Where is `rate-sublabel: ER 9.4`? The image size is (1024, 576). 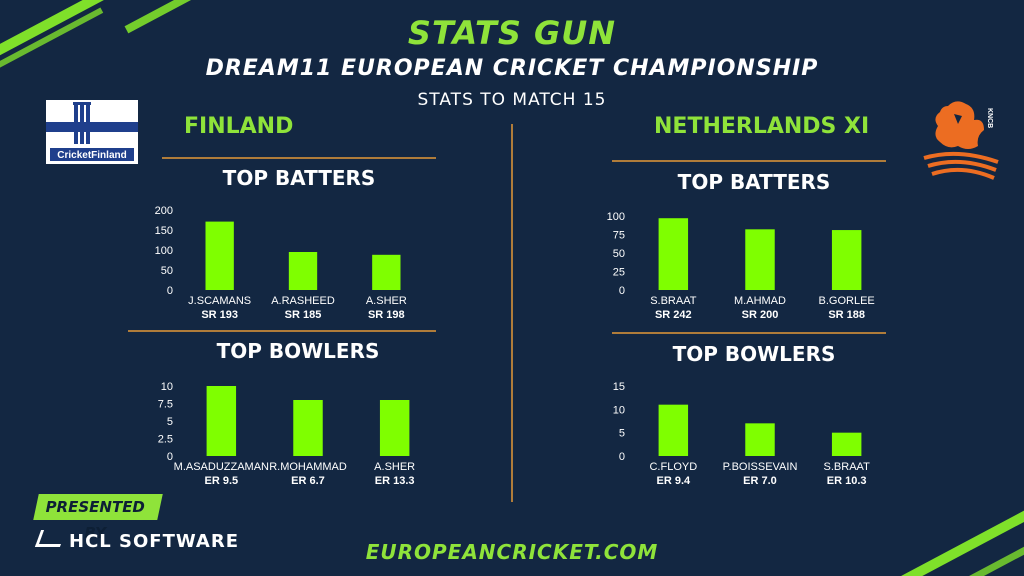
rate-sublabel: ER 9.4 is located at coordinates (674, 481).